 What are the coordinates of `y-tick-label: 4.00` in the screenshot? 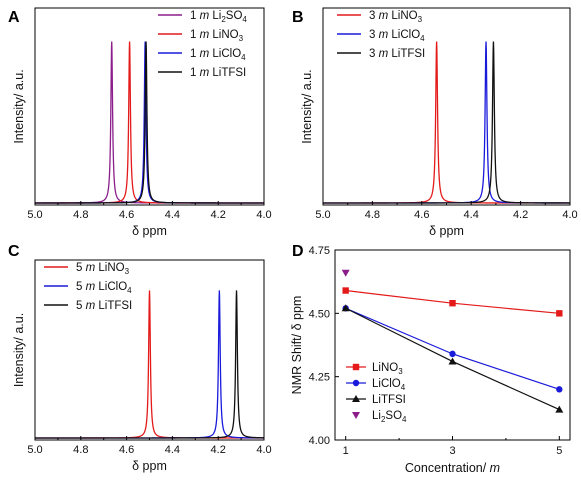 It's located at (319, 441).